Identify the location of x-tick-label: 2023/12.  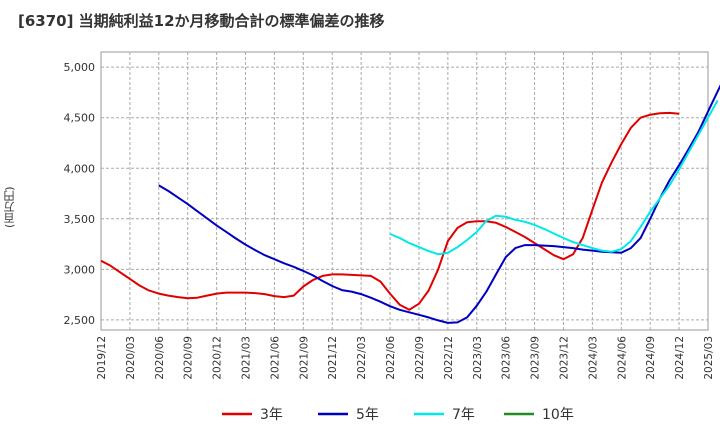
(564, 358).